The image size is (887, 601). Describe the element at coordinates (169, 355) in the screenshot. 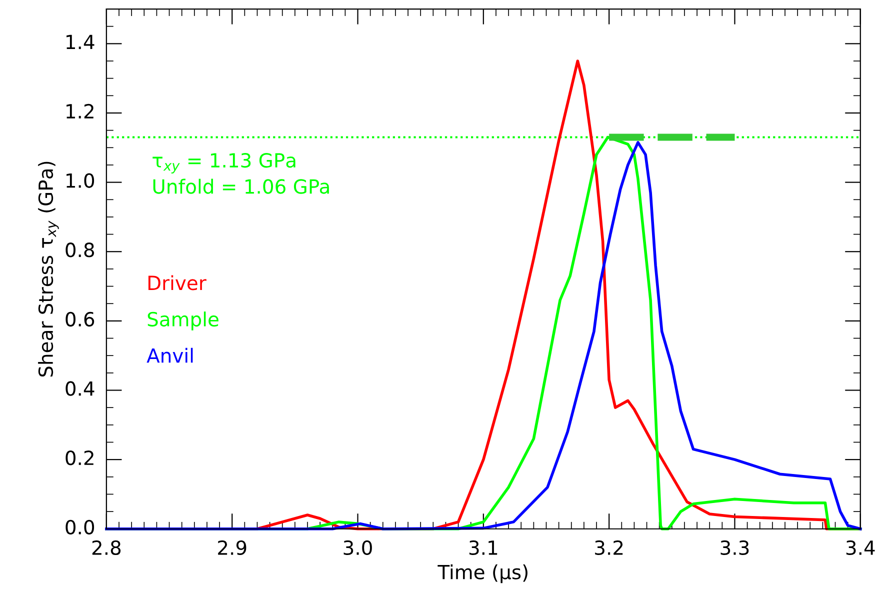

I see `text: Anvil` at that location.